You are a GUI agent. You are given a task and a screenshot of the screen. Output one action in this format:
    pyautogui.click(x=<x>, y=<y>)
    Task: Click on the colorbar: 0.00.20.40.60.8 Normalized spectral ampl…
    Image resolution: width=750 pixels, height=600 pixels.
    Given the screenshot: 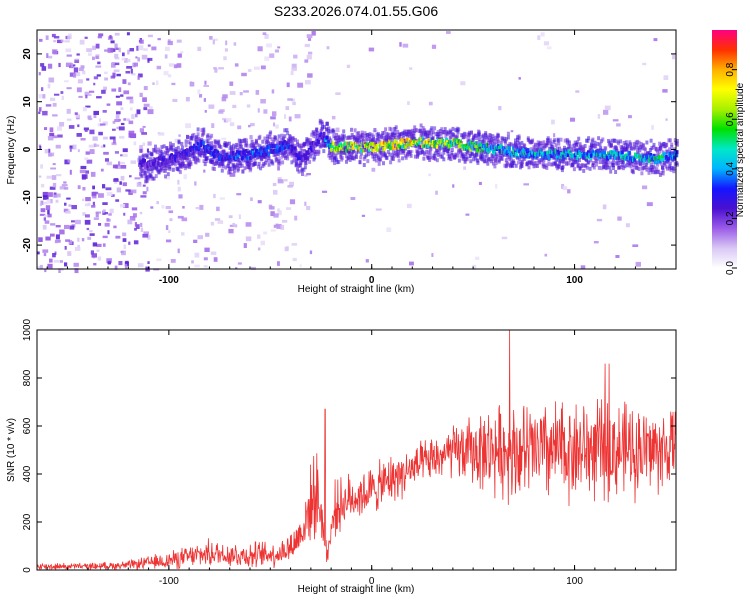 What is the action you would take?
    pyautogui.click(x=729, y=152)
    